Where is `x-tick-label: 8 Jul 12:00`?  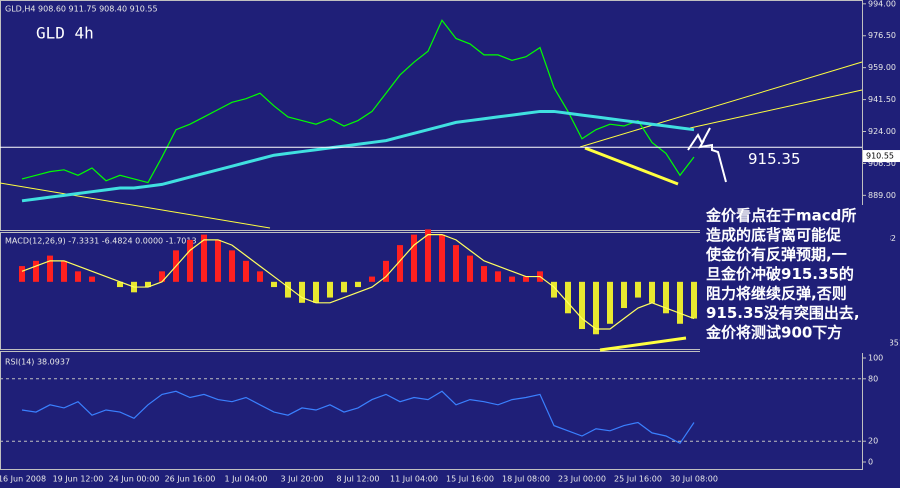
x-tick-label: 8 Jul 12:00 is located at coordinates (358, 479).